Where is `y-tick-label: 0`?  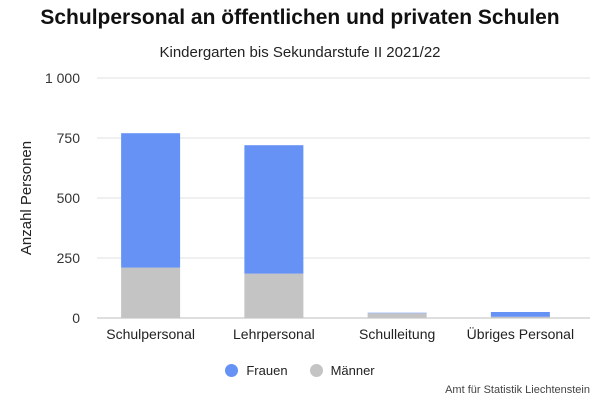 y-tick-label: 0 is located at coordinates (76, 318).